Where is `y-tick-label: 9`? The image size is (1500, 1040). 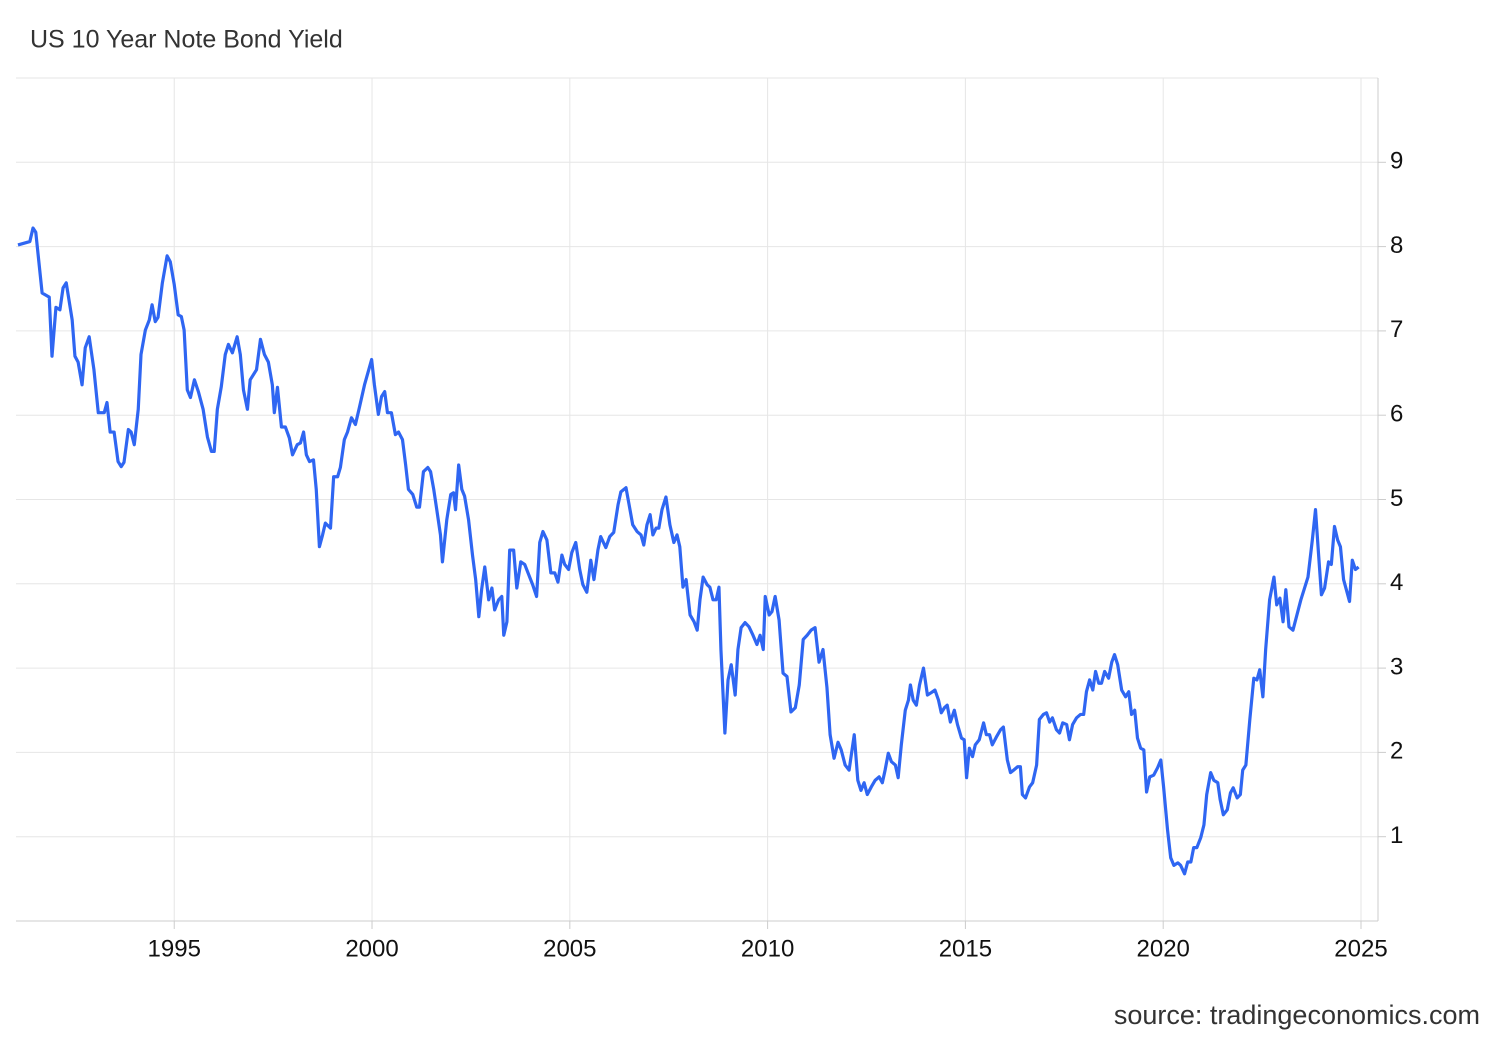
y-tick-label: 9 is located at coordinates (1396, 161).